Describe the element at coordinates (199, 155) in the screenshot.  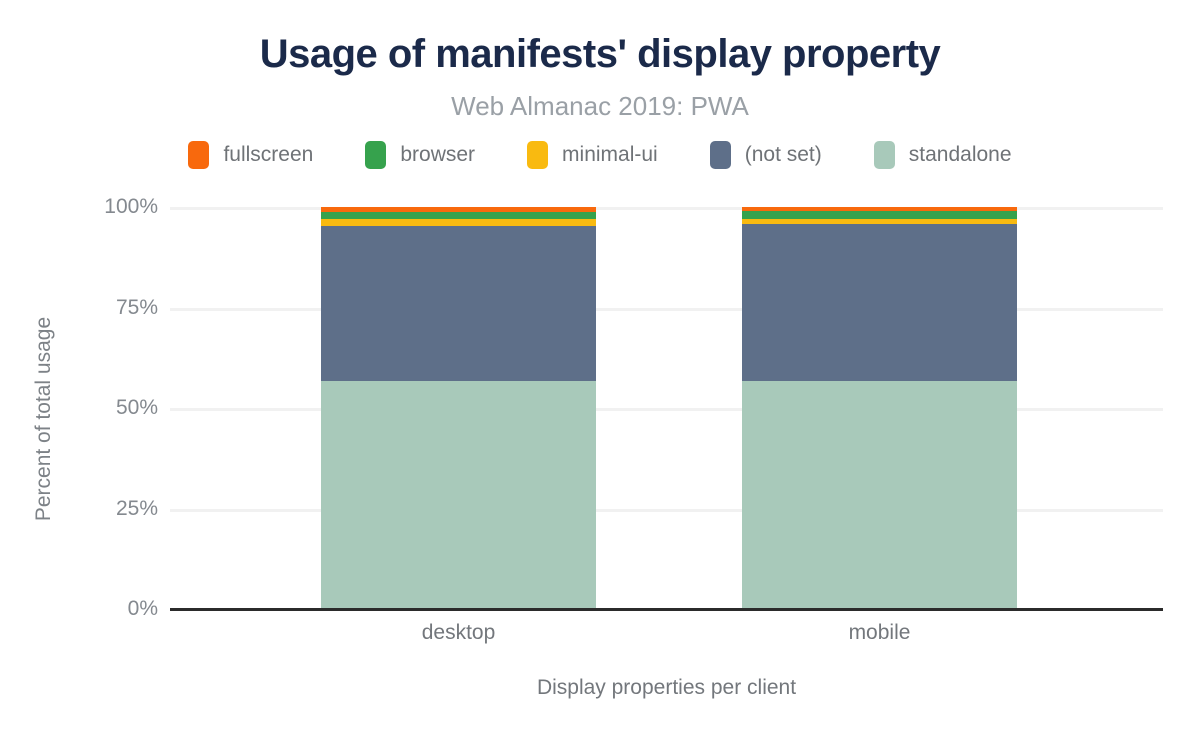
I see `legend-swatch-fullscreen` at that location.